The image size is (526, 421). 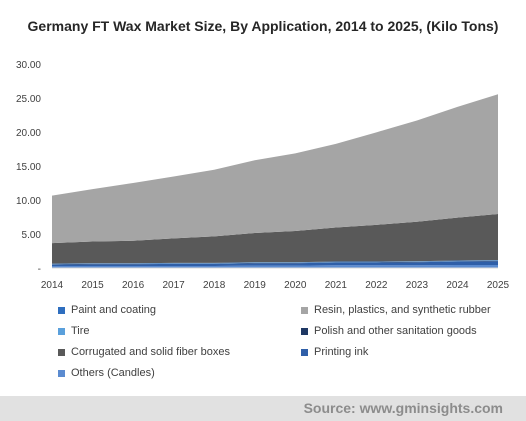 What do you see at coordinates (92, 285) in the screenshot?
I see `x-tick-label: 2015` at bounding box center [92, 285].